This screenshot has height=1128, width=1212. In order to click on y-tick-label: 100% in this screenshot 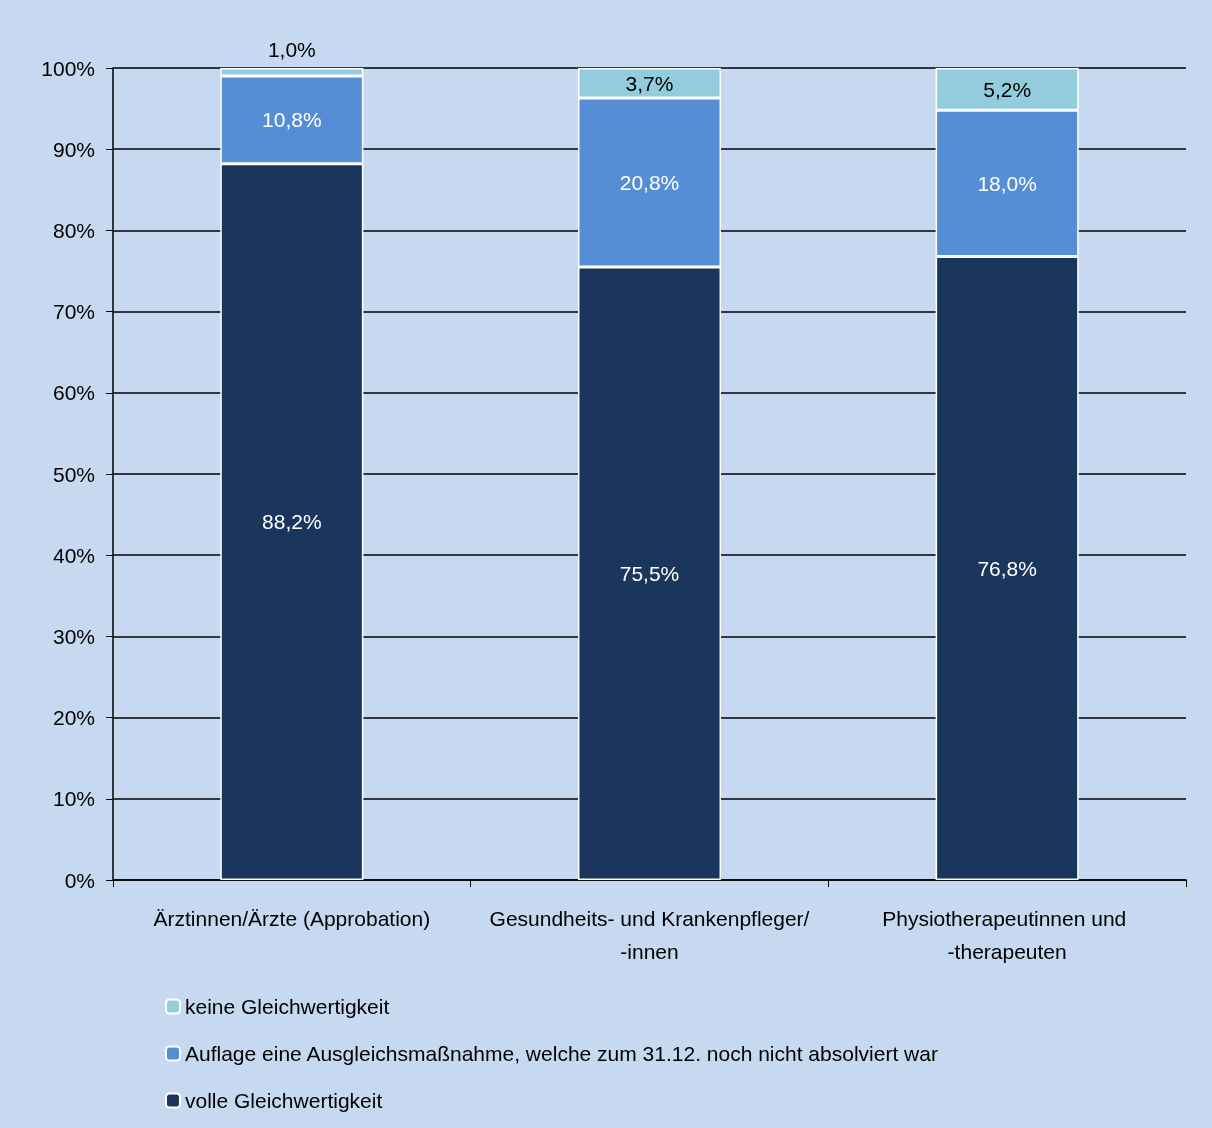, I will do `click(68, 68)`.